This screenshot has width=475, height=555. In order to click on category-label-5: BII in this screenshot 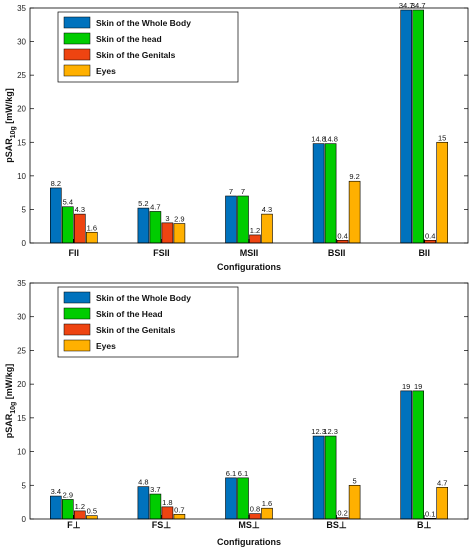, I will do `click(424, 253)`.